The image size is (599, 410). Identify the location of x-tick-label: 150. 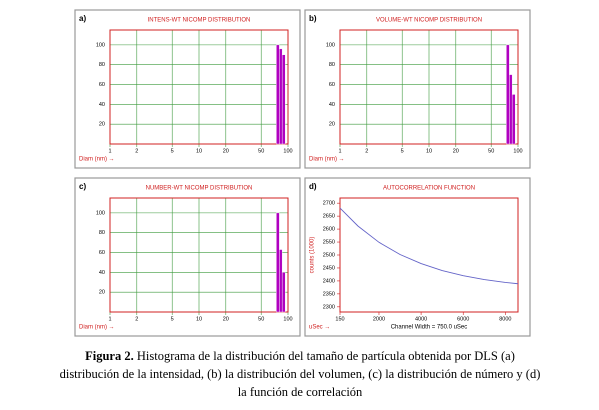
(339, 319).